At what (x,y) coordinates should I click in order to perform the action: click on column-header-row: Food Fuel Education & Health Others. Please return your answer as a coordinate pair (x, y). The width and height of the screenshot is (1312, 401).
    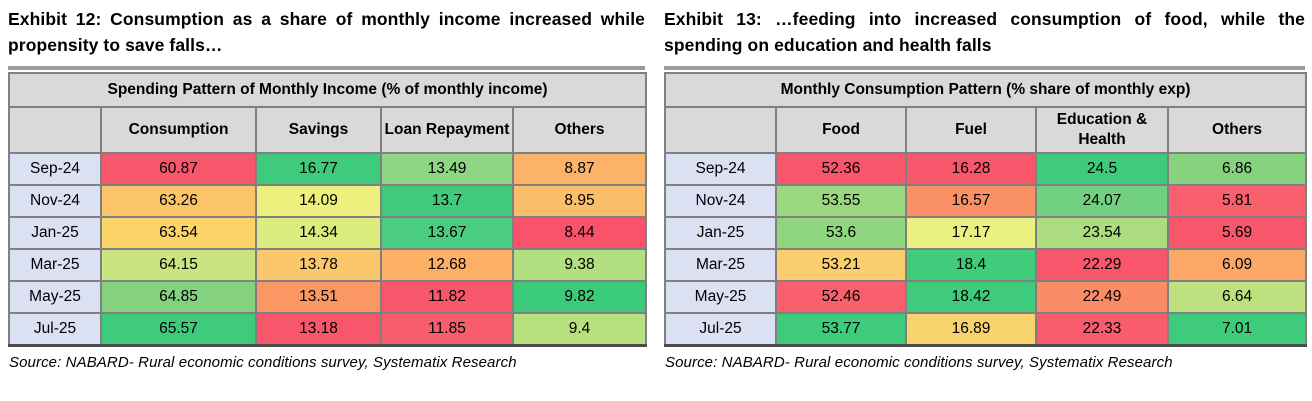
    Looking at the image, I should click on (986, 129).